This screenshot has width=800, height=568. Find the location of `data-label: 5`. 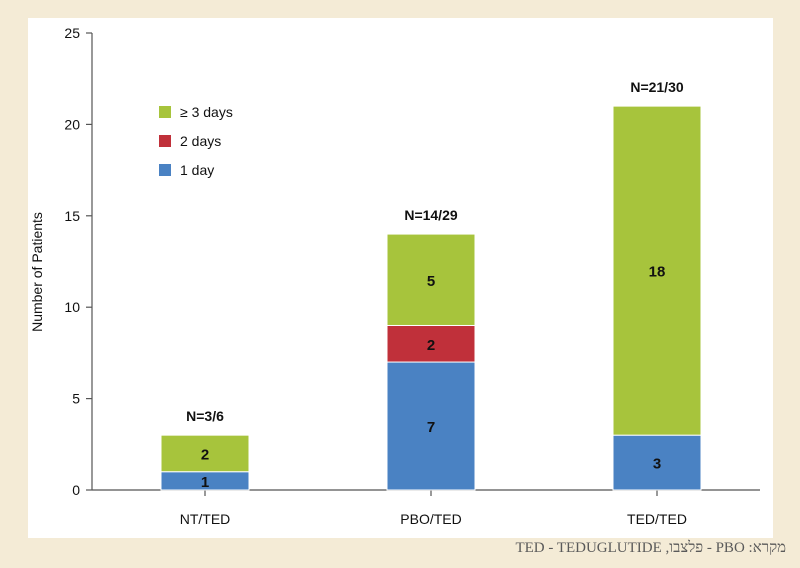

data-label: 5 is located at coordinates (431, 281).